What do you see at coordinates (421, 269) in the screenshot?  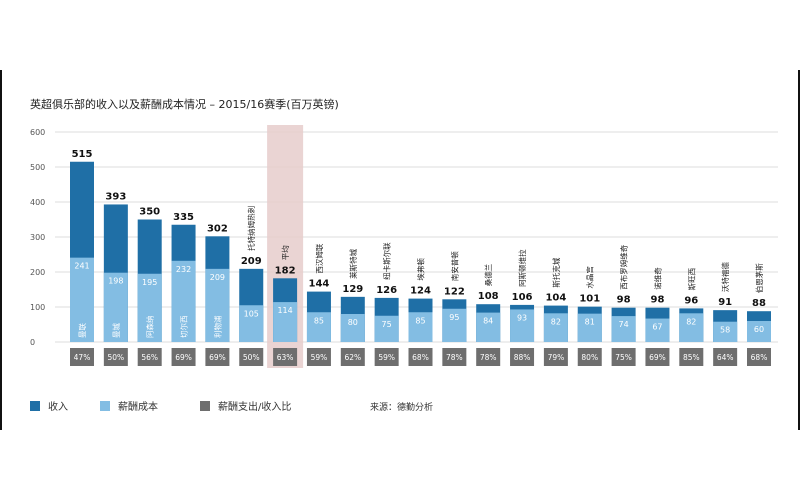 I see `club-name-label: 埃弗顿` at bounding box center [421, 269].